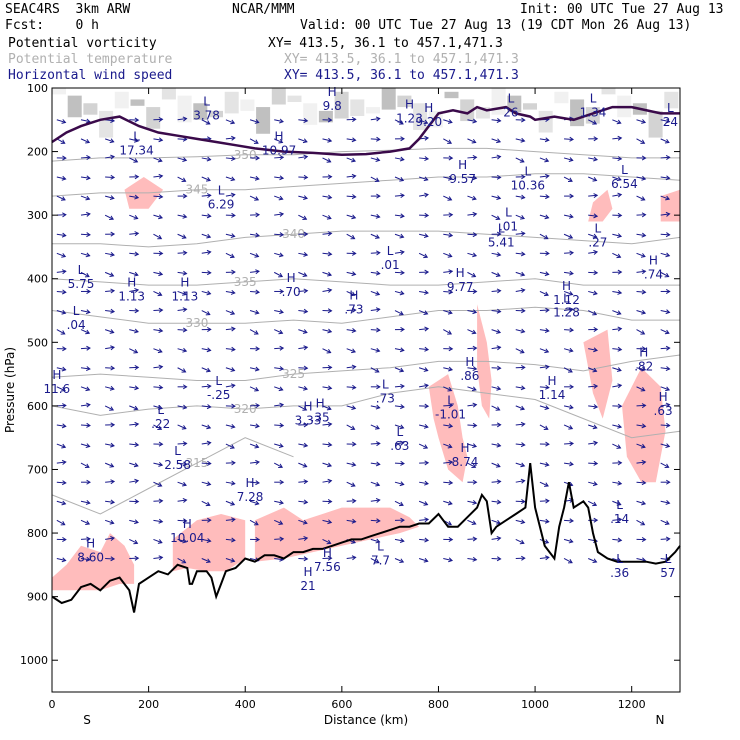  What do you see at coordinates (172, 476) in the screenshot?
I see `isentrope-line` at bounding box center [172, 476].